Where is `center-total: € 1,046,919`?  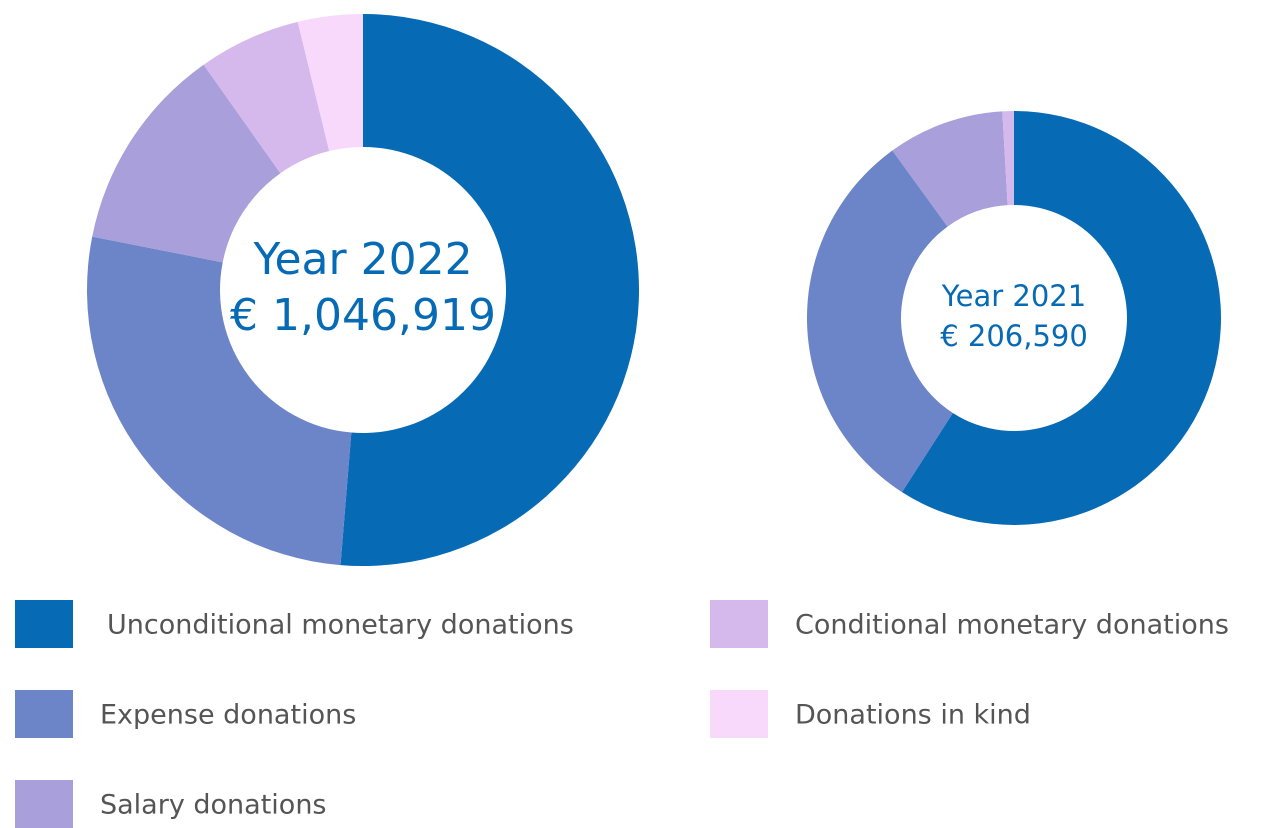 center-total: € 1,046,919 is located at coordinates (363, 315).